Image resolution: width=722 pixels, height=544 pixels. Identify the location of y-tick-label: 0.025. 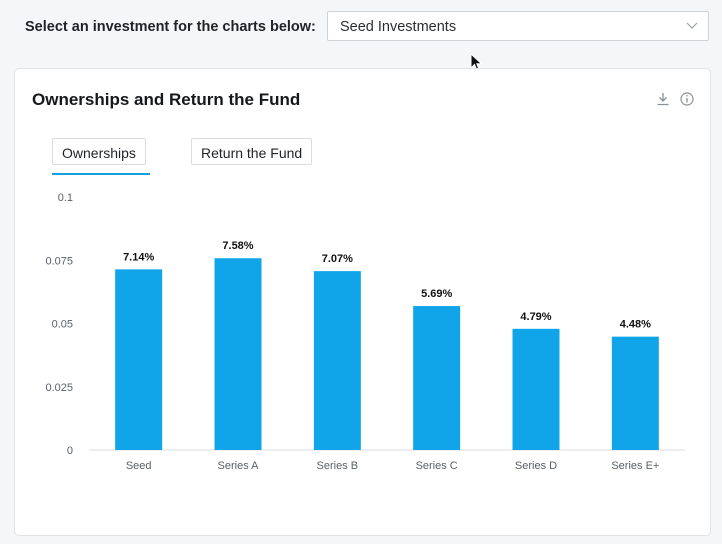
(59, 388).